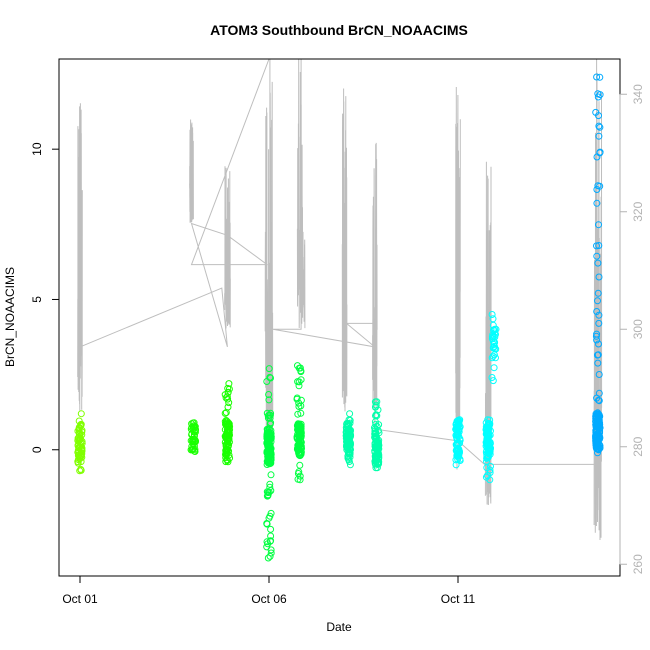 The width and height of the screenshot is (650, 650). I want to click on y-tick-label: 5, so click(37, 299).